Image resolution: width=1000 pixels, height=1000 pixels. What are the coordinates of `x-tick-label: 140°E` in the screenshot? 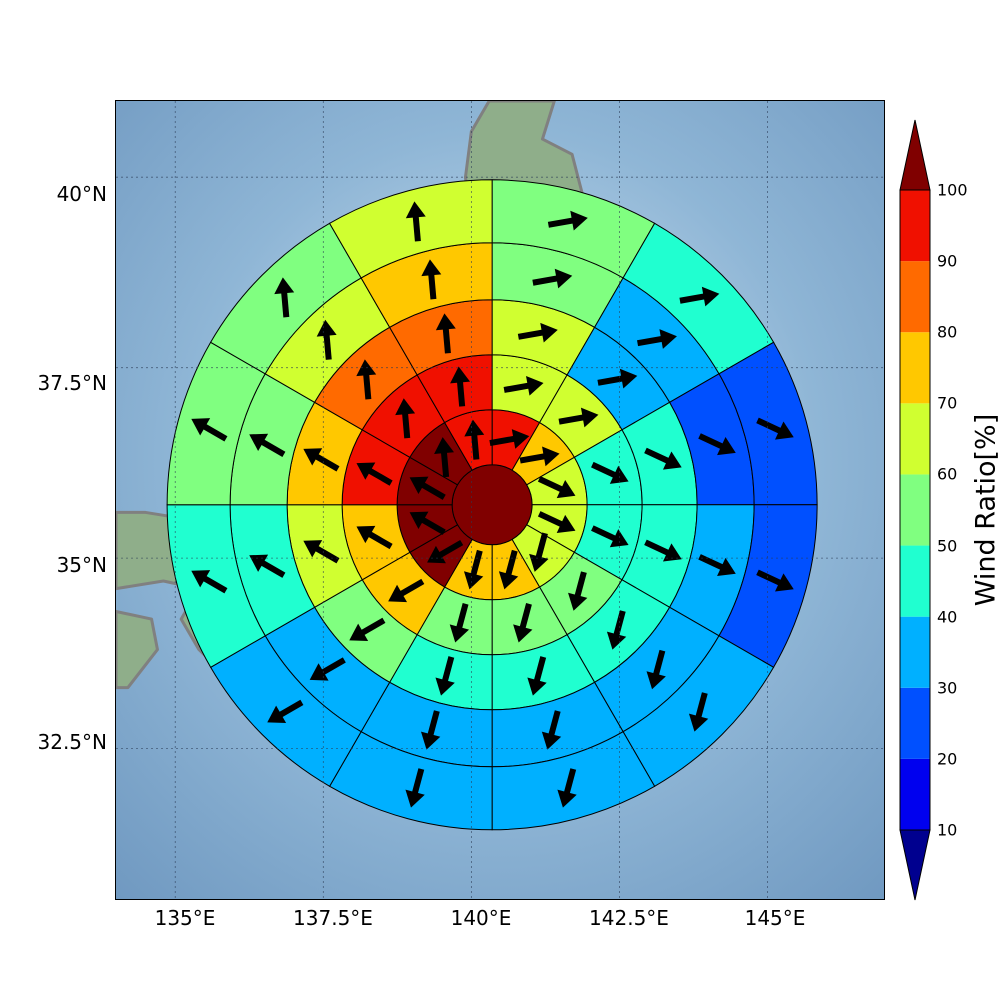 It's located at (481, 918).